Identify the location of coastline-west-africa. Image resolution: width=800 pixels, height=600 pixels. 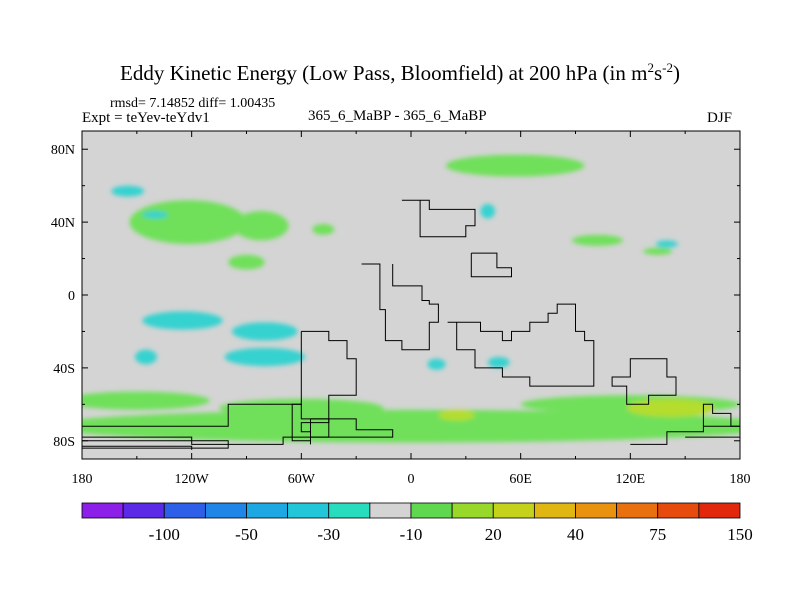
(400, 307).